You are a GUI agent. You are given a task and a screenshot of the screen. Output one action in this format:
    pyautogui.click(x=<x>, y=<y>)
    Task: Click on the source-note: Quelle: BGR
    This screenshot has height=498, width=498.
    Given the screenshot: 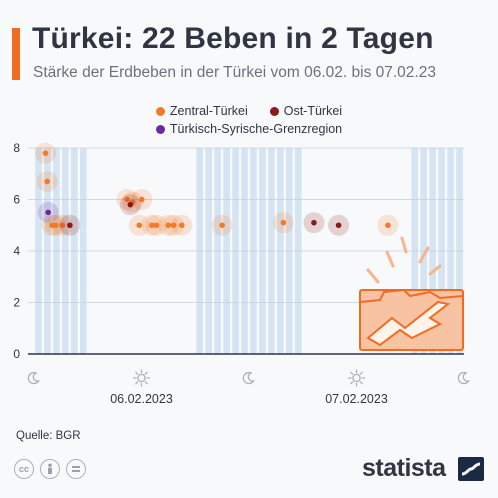 What is the action you would take?
    pyautogui.click(x=48, y=436)
    